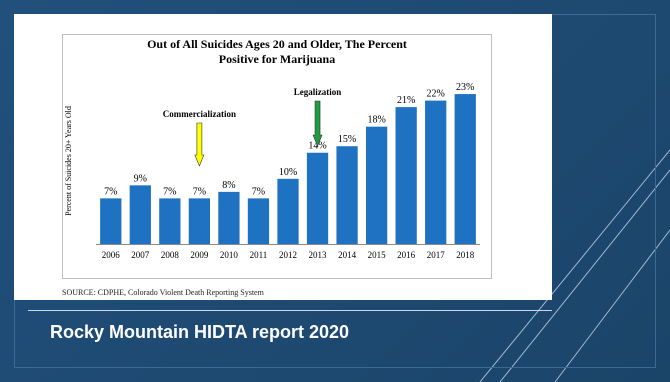 The width and height of the screenshot is (670, 382). What do you see at coordinates (318, 255) in the screenshot?
I see `x-tick-2013: 2013` at bounding box center [318, 255].